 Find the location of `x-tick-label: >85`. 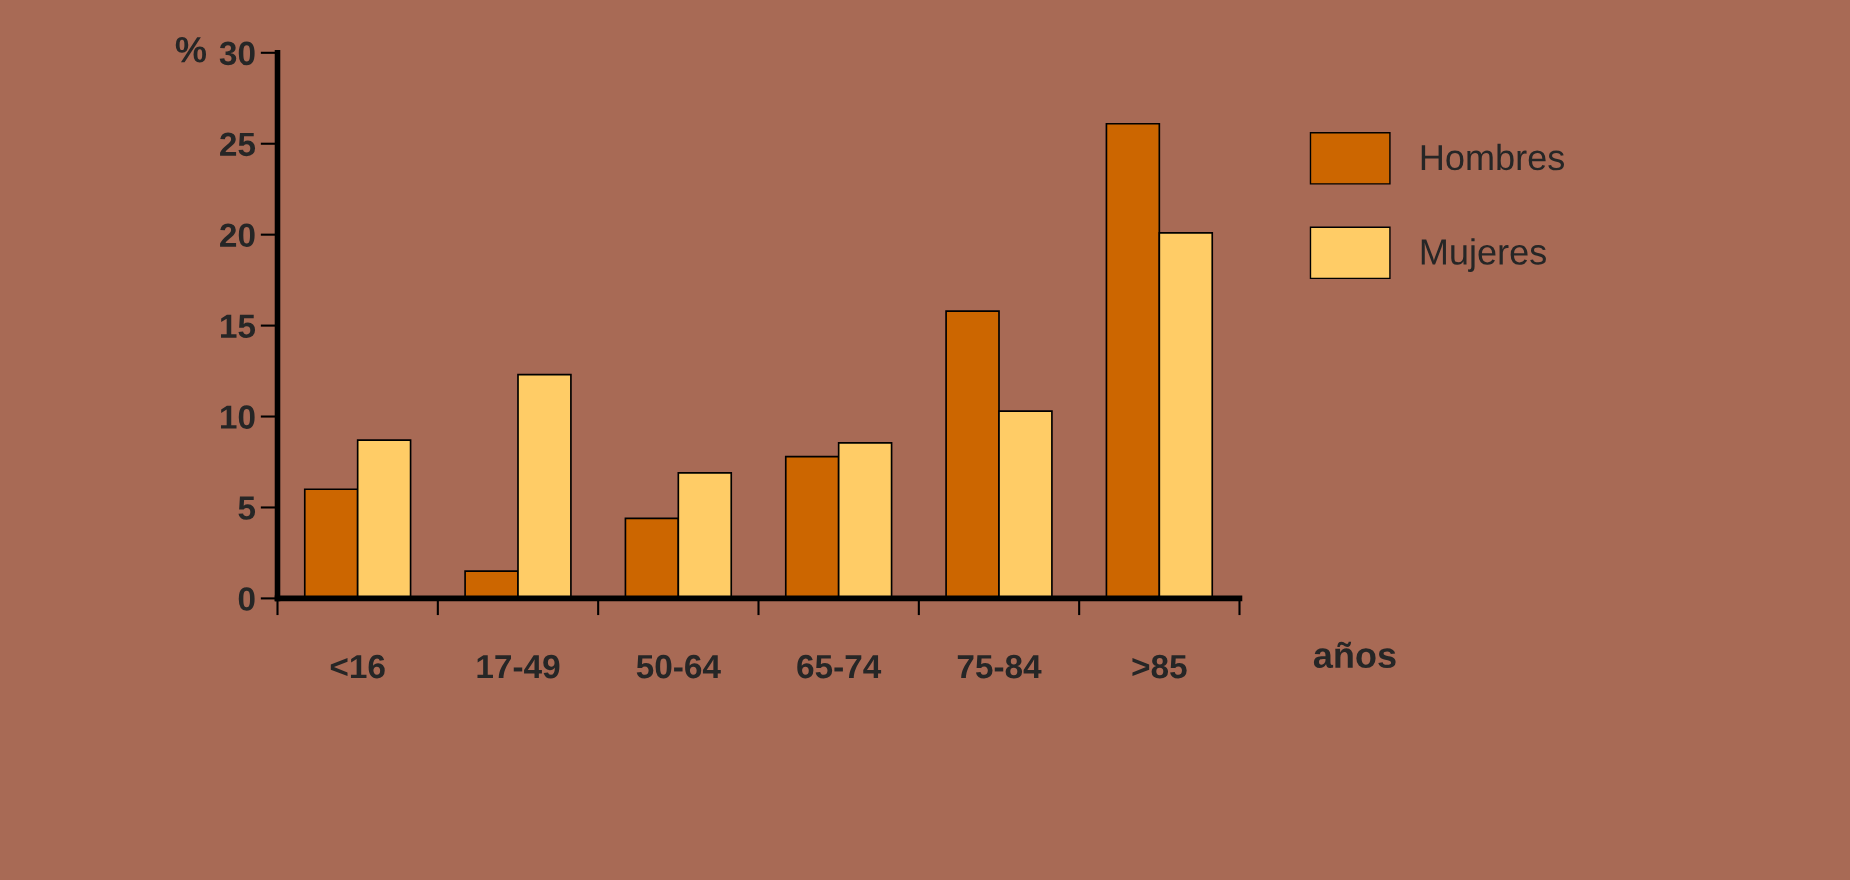

x-tick-label: >85 is located at coordinates (1159, 666).